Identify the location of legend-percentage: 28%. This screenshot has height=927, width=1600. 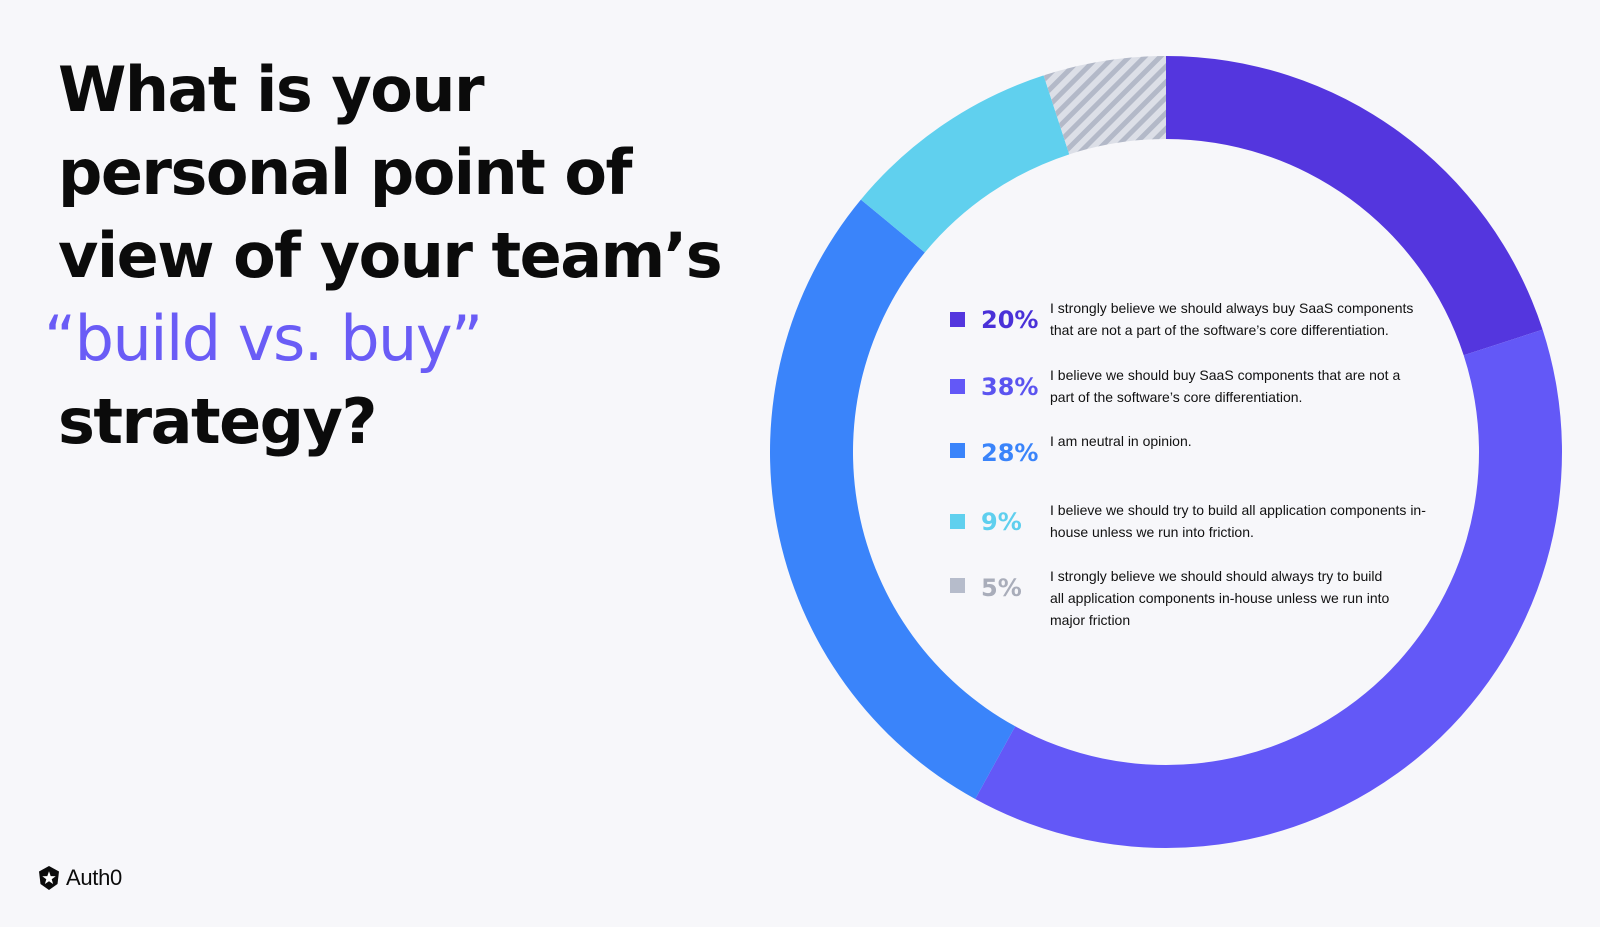
(1010, 453).